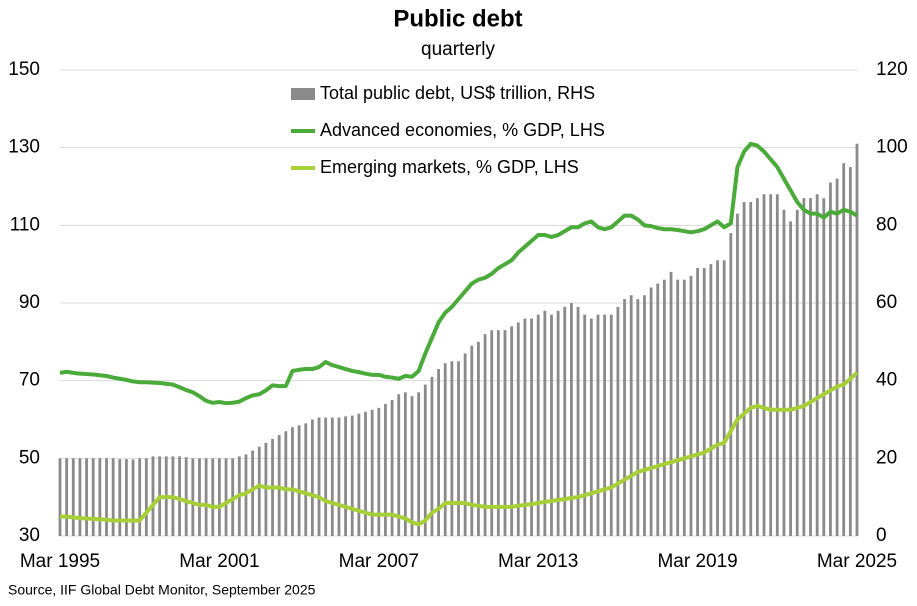 The height and width of the screenshot is (606, 917). Describe the element at coordinates (892, 147) in the screenshot. I see `y2-tick-label: 100` at that location.